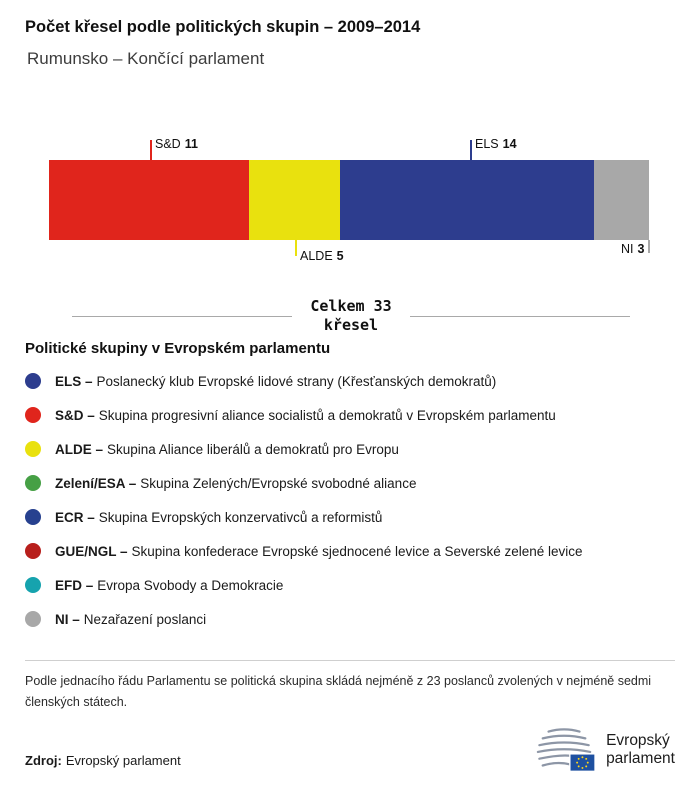 Image resolution: width=700 pixels, height=786 pixels. Describe the element at coordinates (509, 144) in the screenshot. I see `bar-label-els-value: 14` at that location.